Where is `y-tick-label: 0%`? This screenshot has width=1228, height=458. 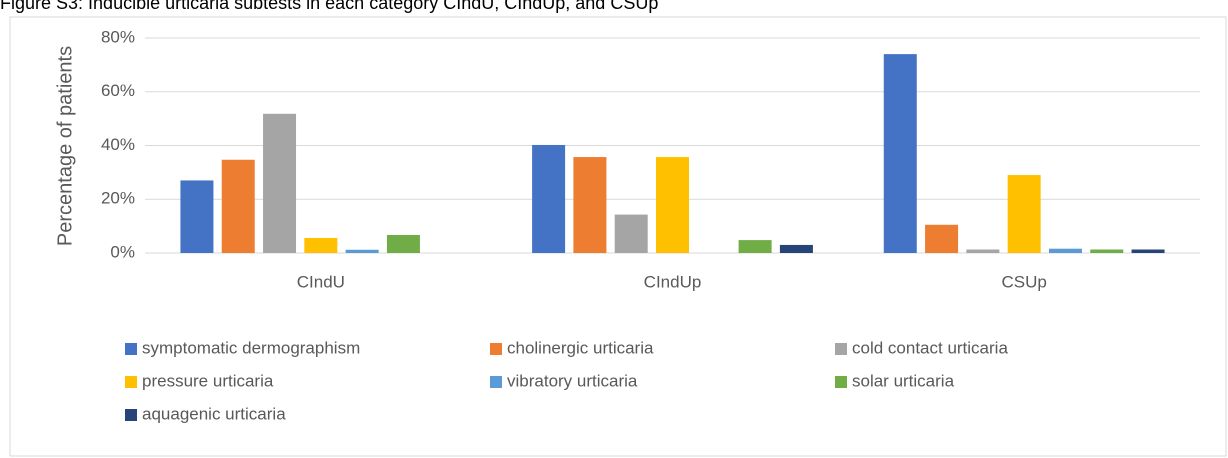
y-tick-label: 0% is located at coordinates (122, 251).